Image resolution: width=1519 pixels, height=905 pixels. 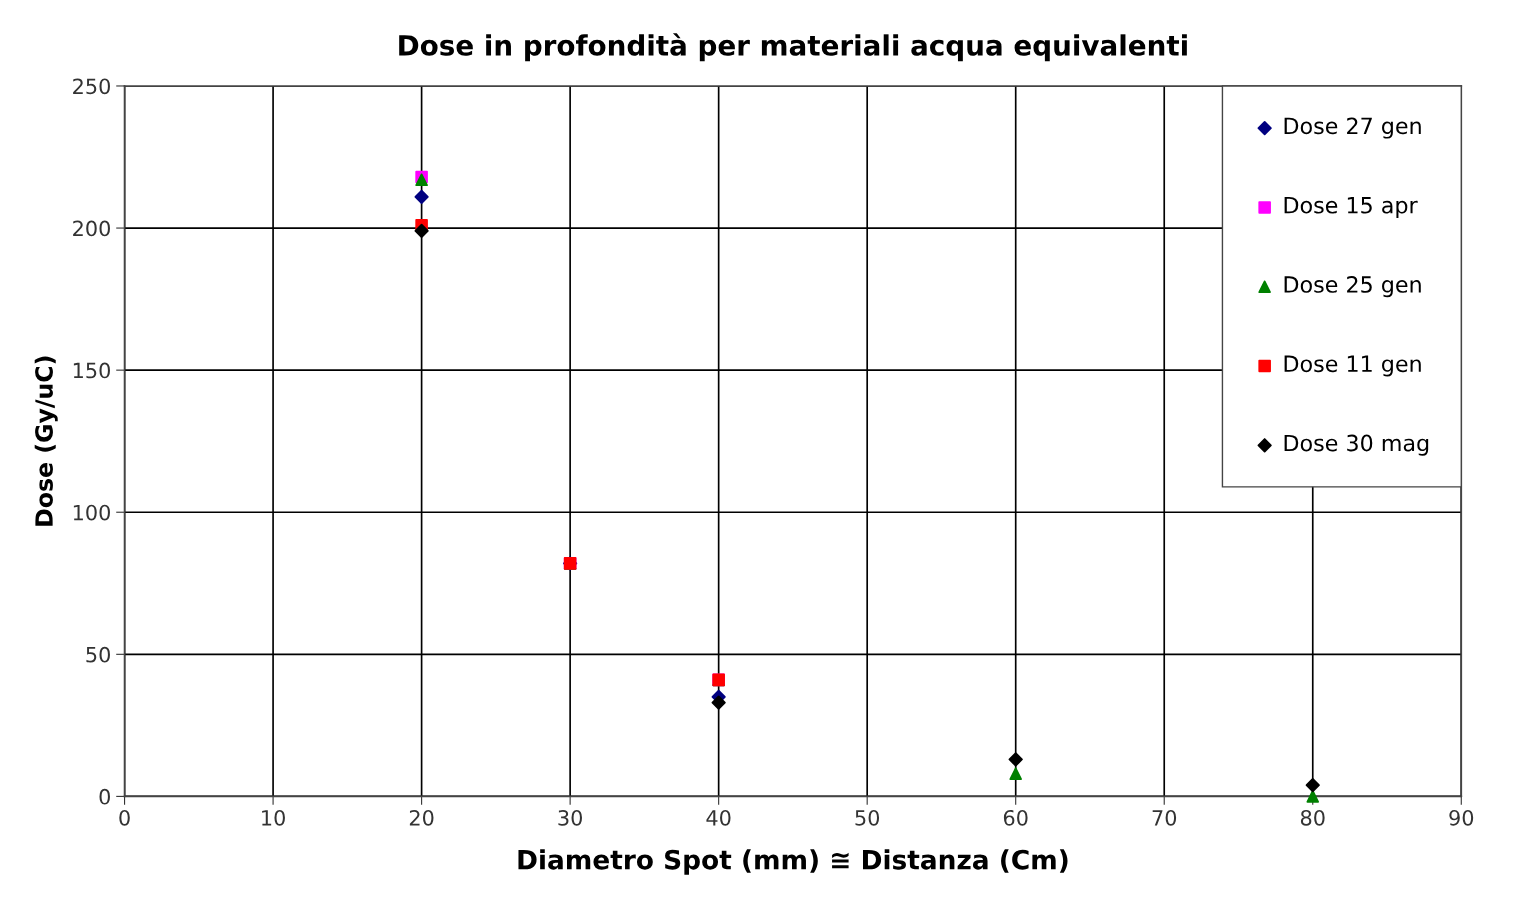 What do you see at coordinates (570, 817) in the screenshot?
I see `x-tick-label: 30` at bounding box center [570, 817].